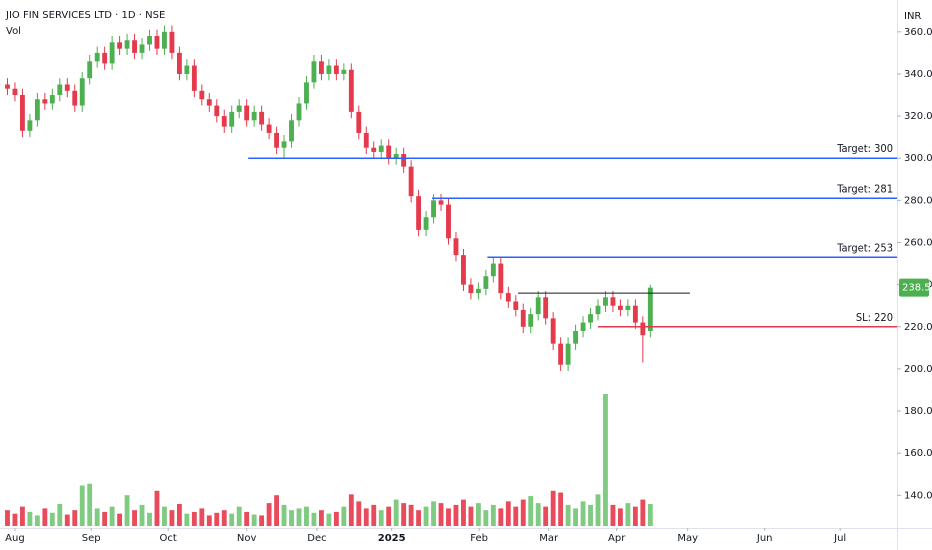  Describe the element at coordinates (917, 288) in the screenshot. I see `last-price-label: 238.57` at that location.